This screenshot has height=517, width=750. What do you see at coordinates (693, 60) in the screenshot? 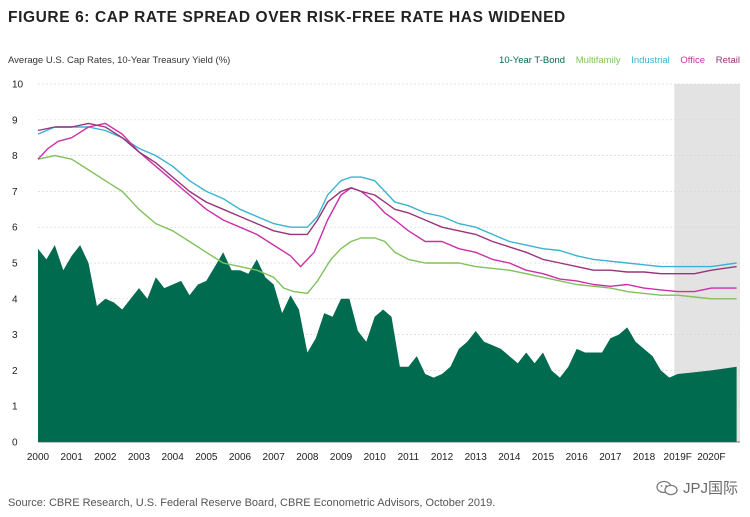
I see `legend-office: Office` at bounding box center [693, 60].